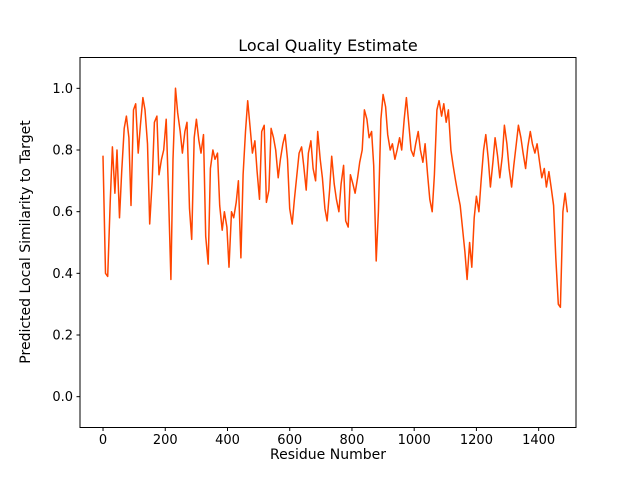  Describe the element at coordinates (62, 397) in the screenshot. I see `y-tick-label: 0.0` at that location.